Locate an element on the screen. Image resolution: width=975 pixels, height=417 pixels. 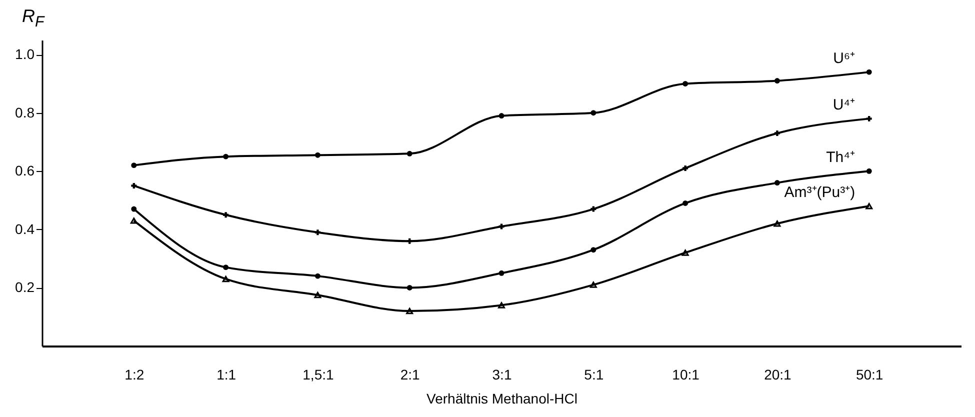
x-tick-label: 20:1 is located at coordinates (778, 374).